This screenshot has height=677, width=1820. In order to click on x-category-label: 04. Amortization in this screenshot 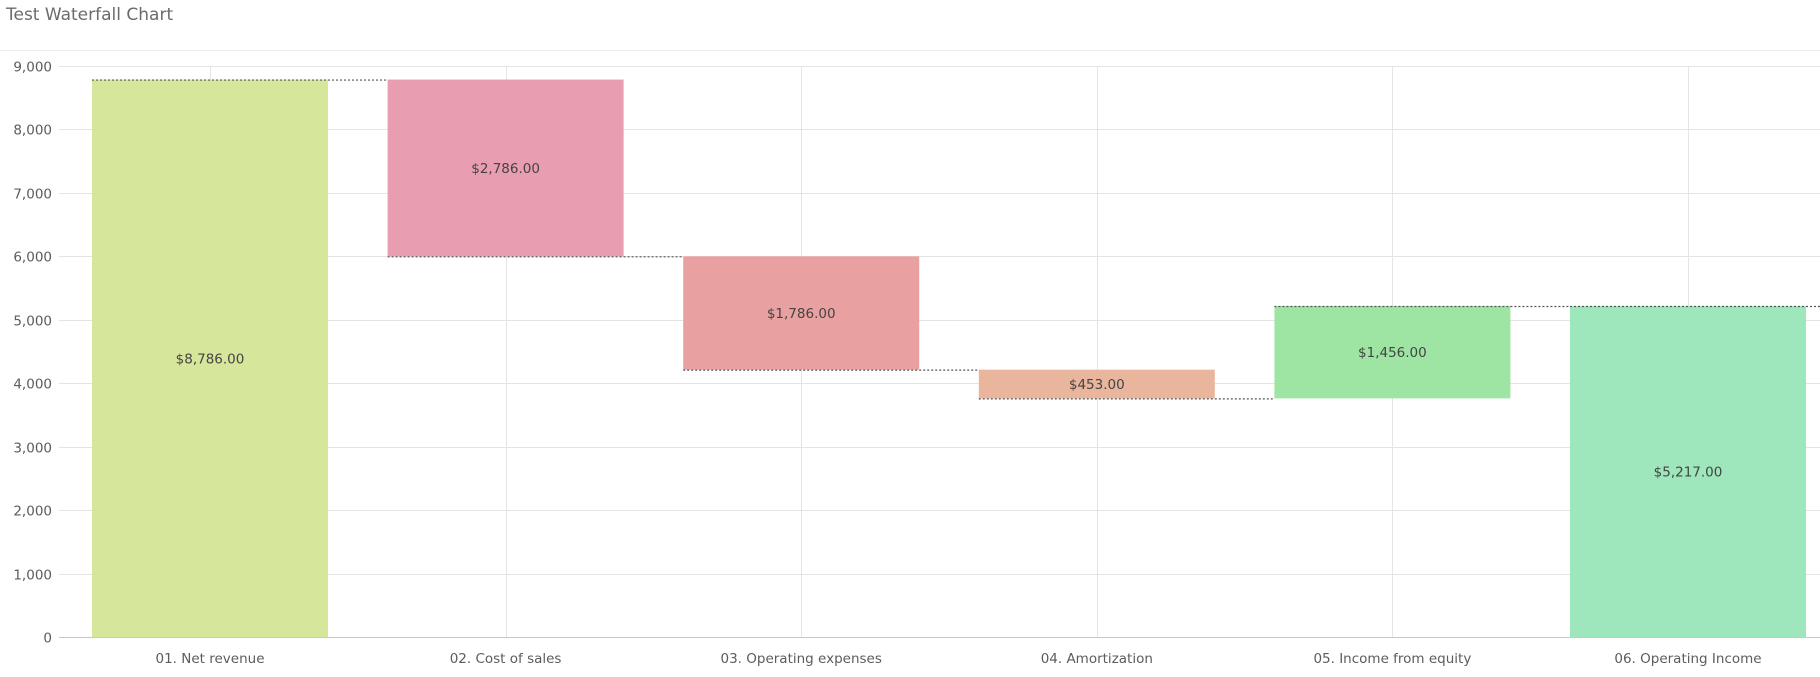, I will do `click(1097, 659)`.